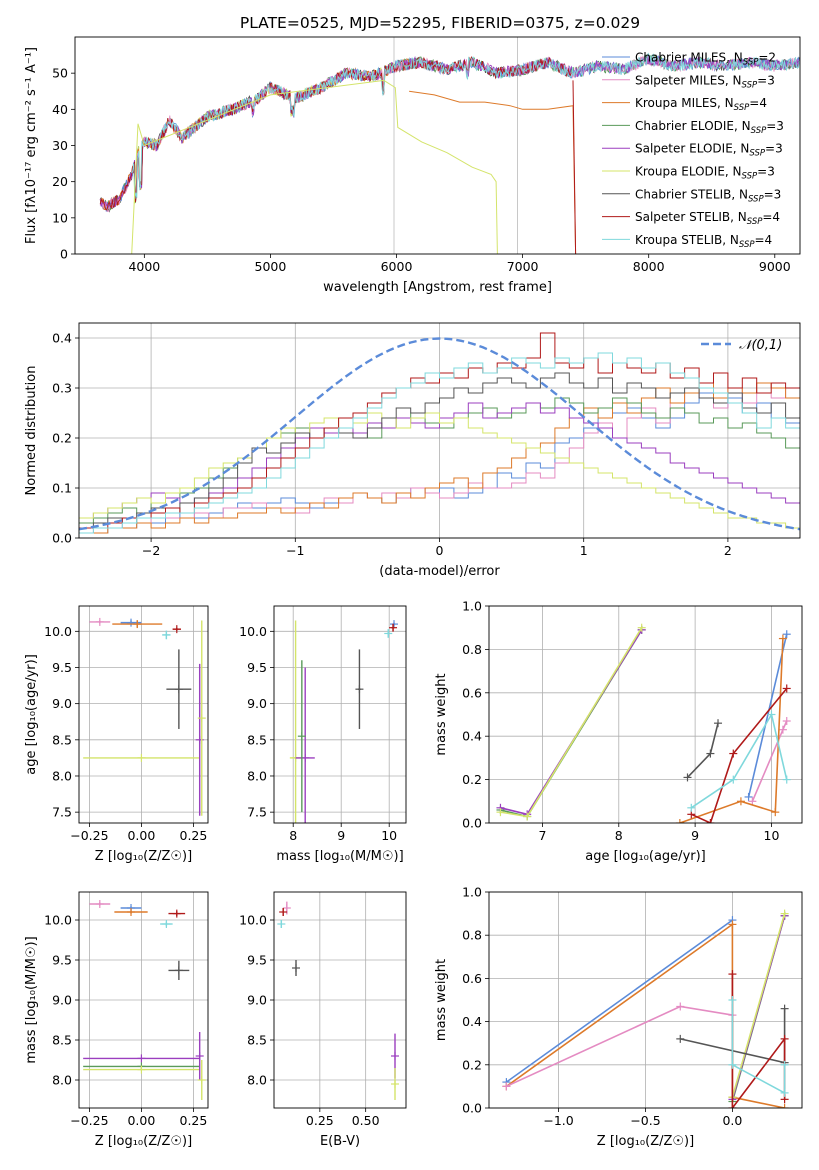 Image resolution: width=819 pixels, height=1170 pixels. What do you see at coordinates (340, 1141) in the screenshot?
I see `x-axis-label: E(B-V)` at bounding box center [340, 1141].